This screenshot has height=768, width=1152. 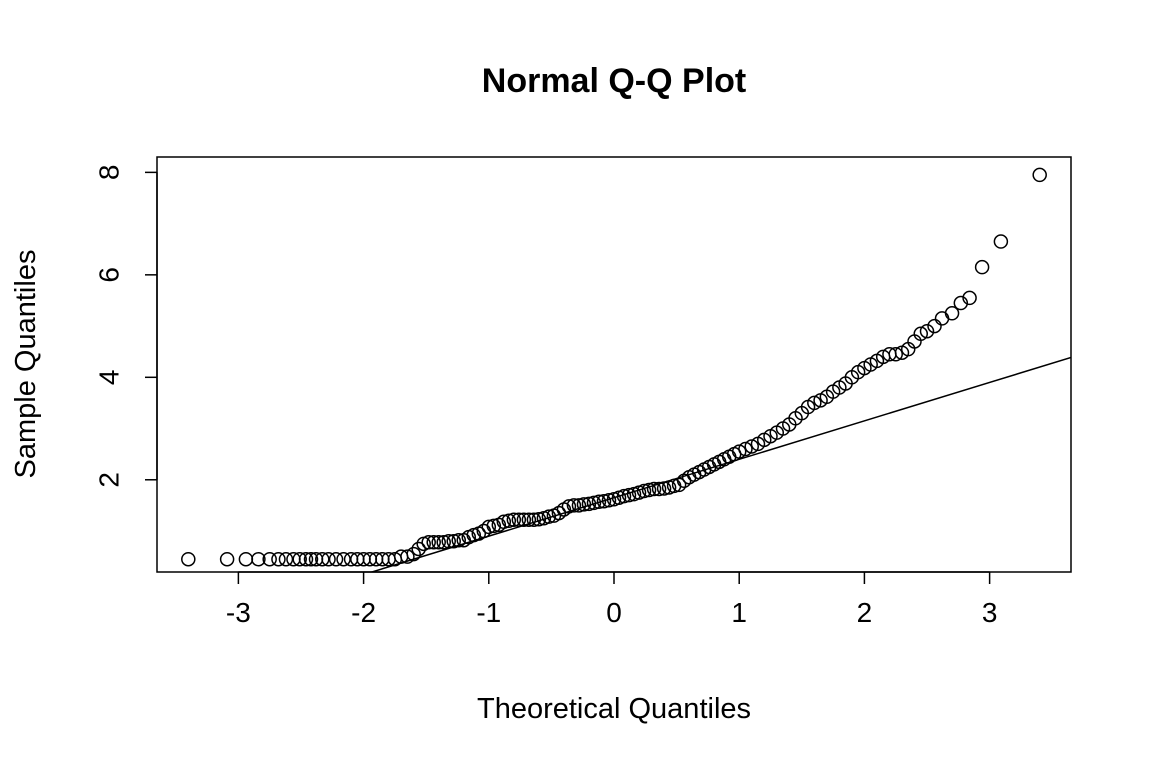 I want to click on y-tick-label: 8, so click(x=109, y=173).